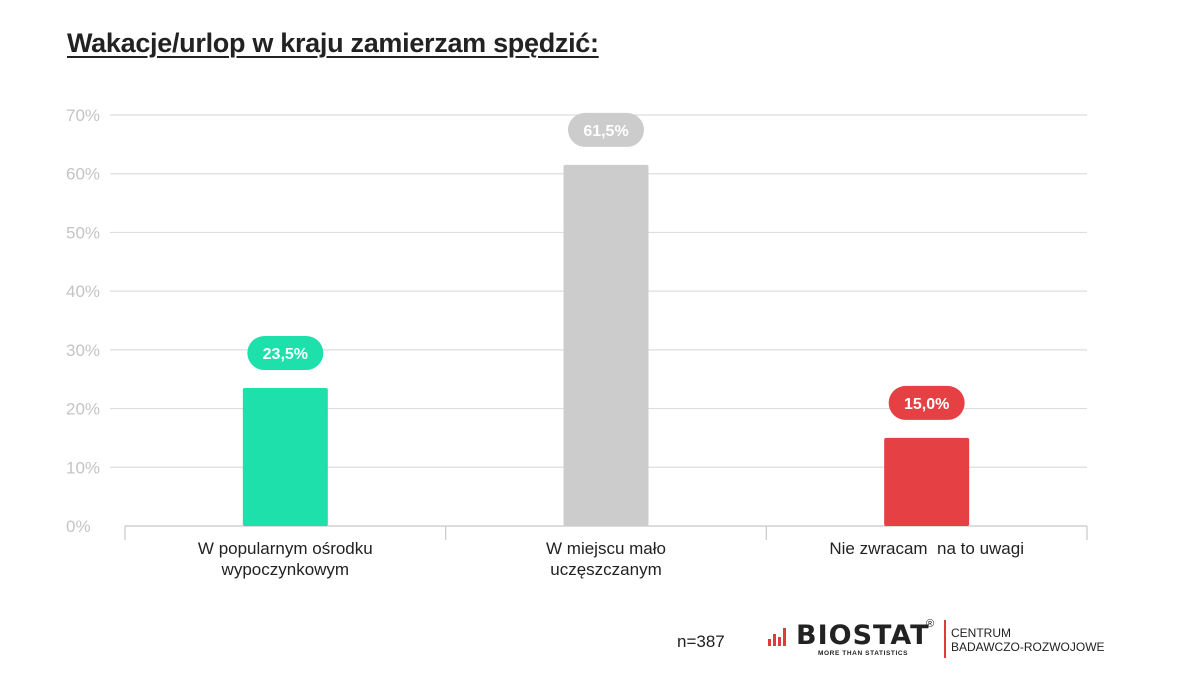  I want to click on logo-registered-mark: ®, so click(930, 624).